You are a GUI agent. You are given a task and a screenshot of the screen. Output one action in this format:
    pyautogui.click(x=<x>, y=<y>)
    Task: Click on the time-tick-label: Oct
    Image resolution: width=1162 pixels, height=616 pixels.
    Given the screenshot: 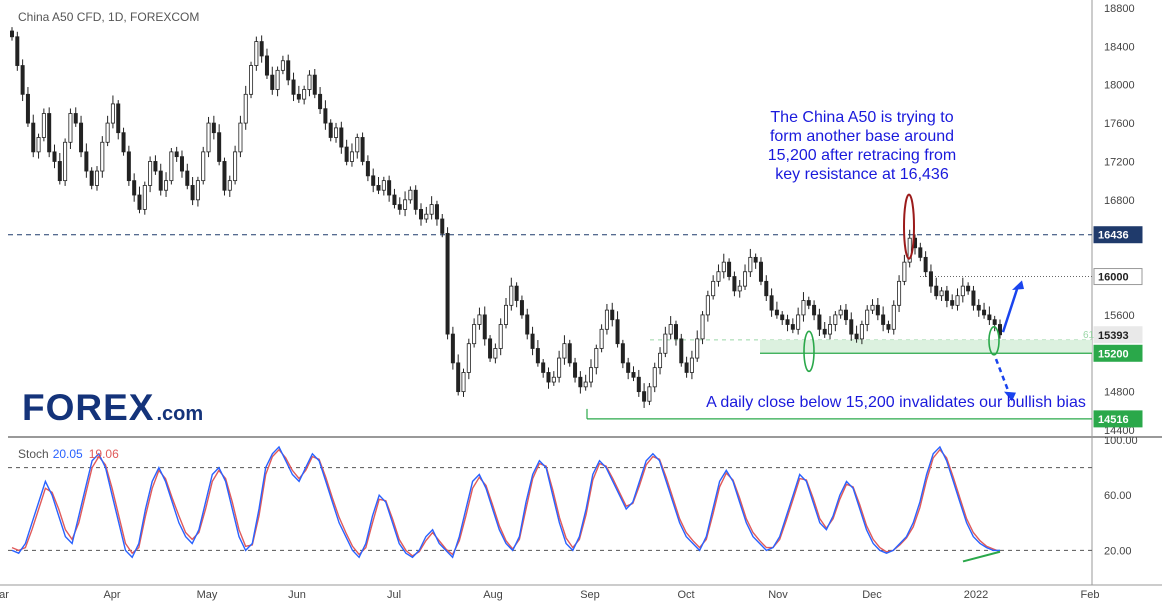 What is the action you would take?
    pyautogui.click(x=685, y=595)
    